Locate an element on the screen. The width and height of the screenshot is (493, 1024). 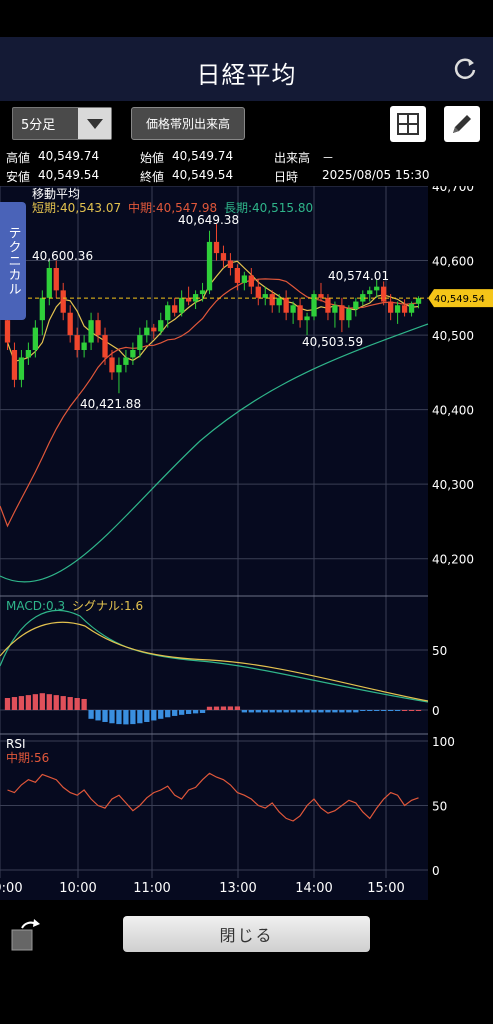
interval-value: 5分足 is located at coordinates (38, 125).